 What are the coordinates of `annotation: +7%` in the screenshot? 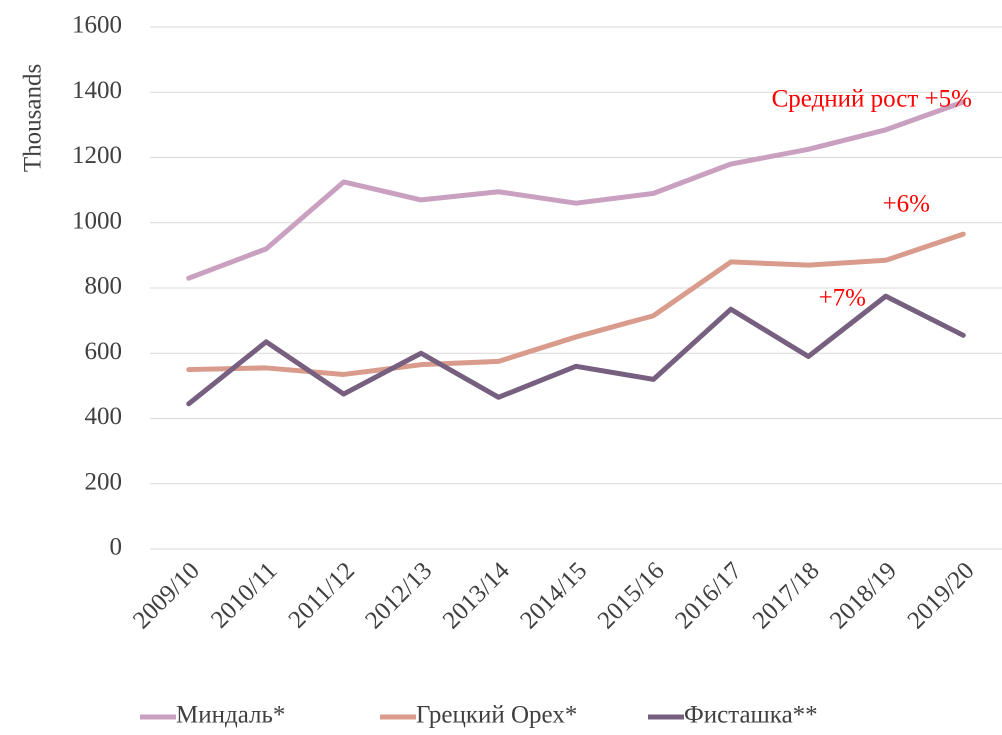 It's located at (842, 298).